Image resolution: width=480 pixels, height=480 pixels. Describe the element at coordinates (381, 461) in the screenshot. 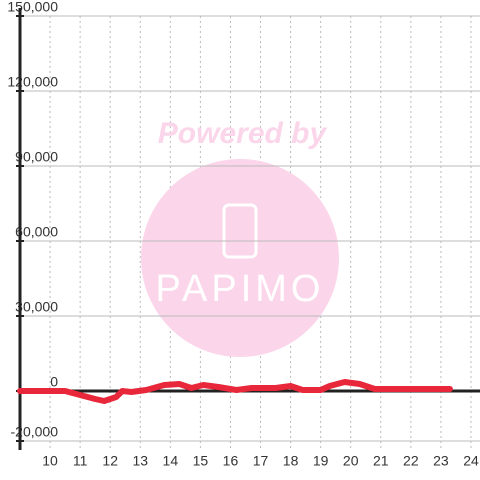

I see `x-tick-label: 21` at that location.